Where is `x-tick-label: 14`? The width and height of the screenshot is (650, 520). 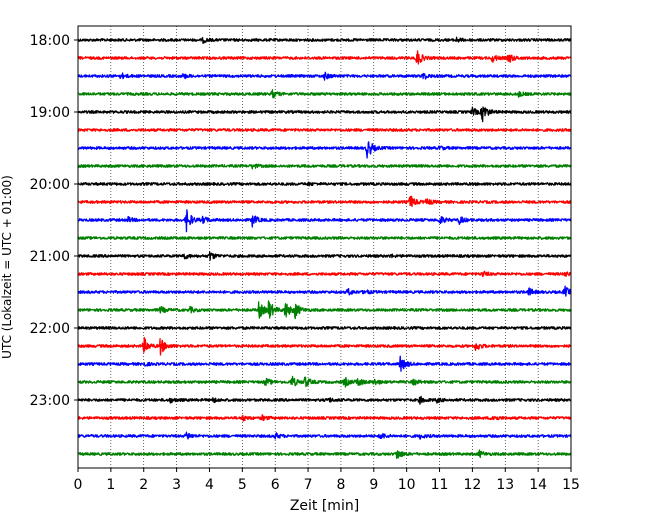
x-tick-label: 14 is located at coordinates (538, 485).